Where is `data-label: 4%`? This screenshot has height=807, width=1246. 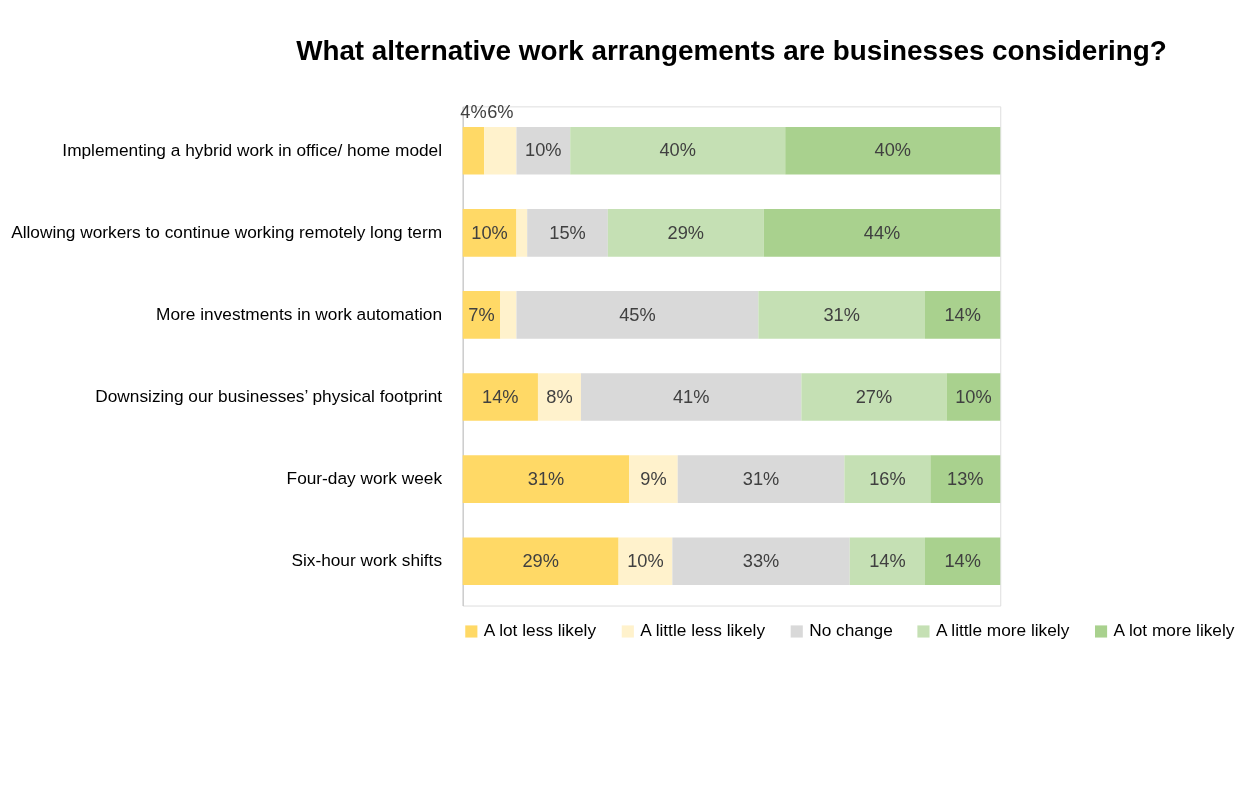 data-label: 4% is located at coordinates (473, 112).